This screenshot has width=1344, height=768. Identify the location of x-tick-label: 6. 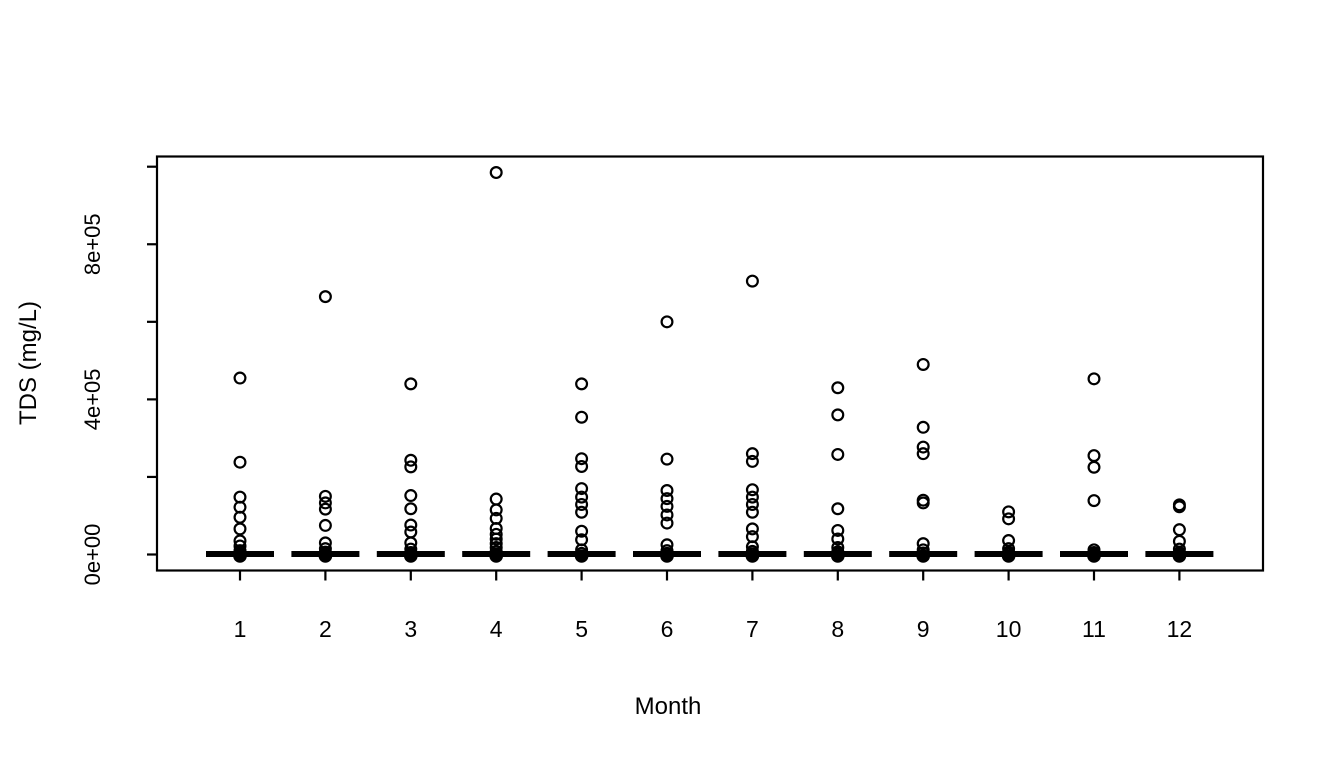
(667, 629).